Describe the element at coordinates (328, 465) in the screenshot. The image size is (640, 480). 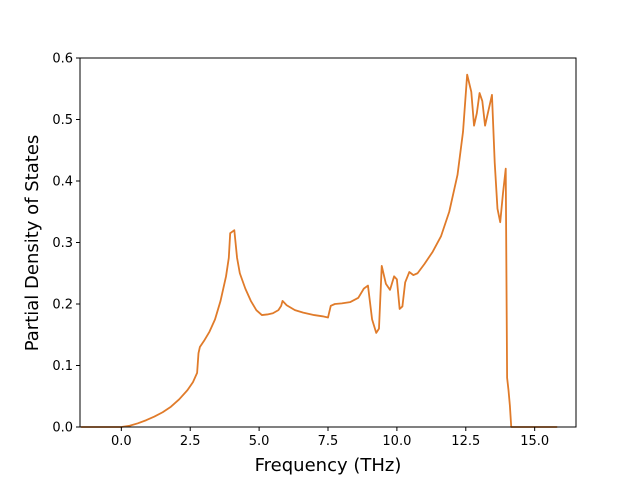
I see `x-axis-title: Frequency (THz)` at that location.